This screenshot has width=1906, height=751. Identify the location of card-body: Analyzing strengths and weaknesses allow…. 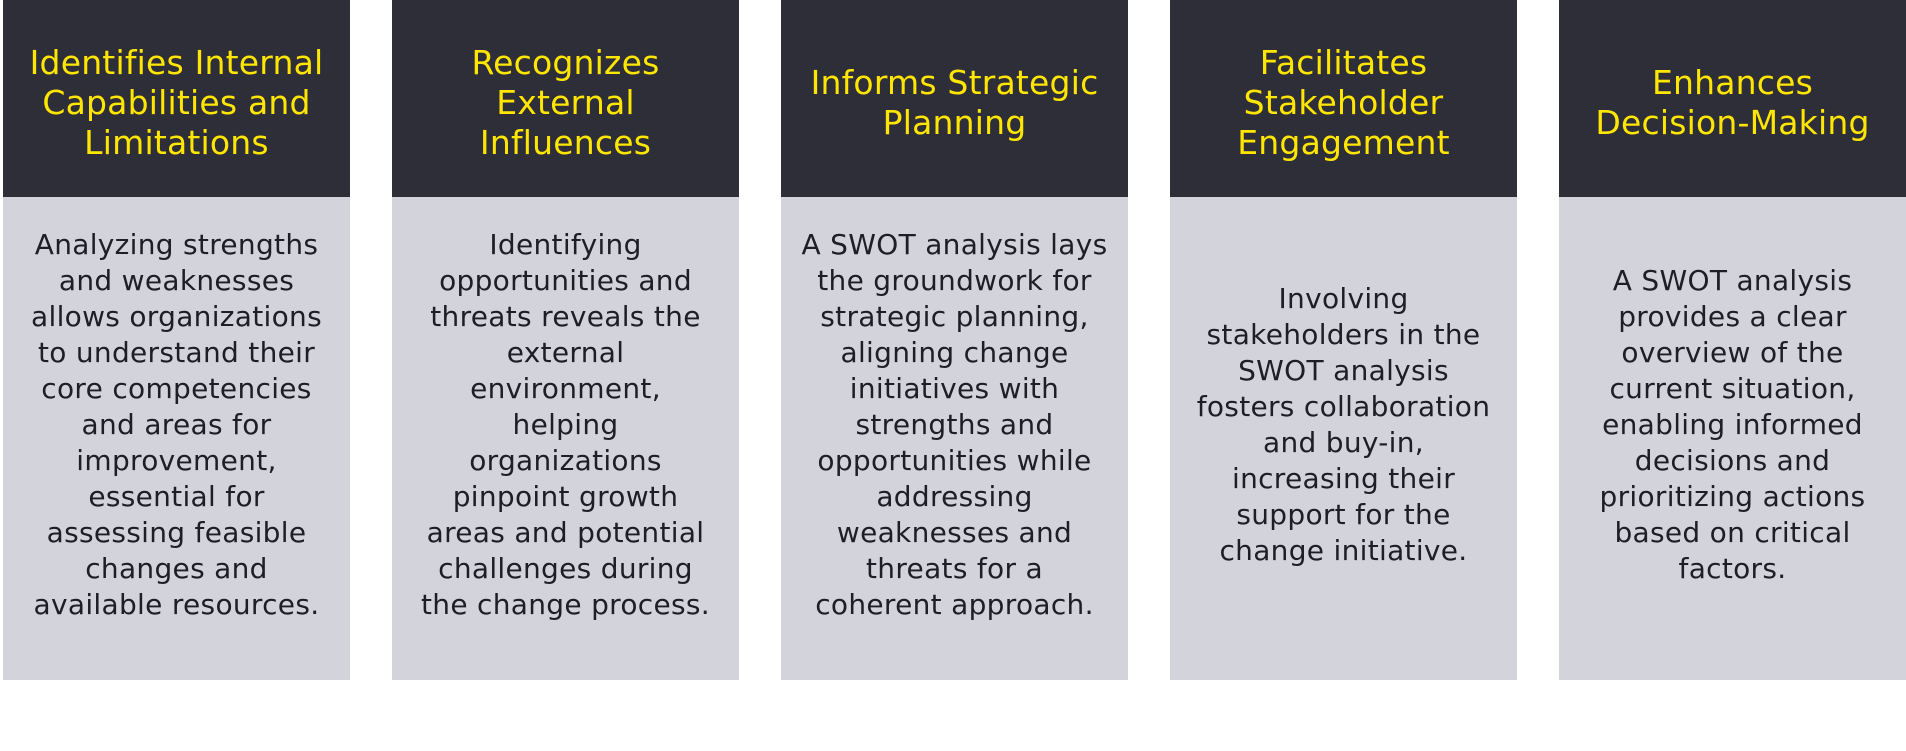
(176, 438).